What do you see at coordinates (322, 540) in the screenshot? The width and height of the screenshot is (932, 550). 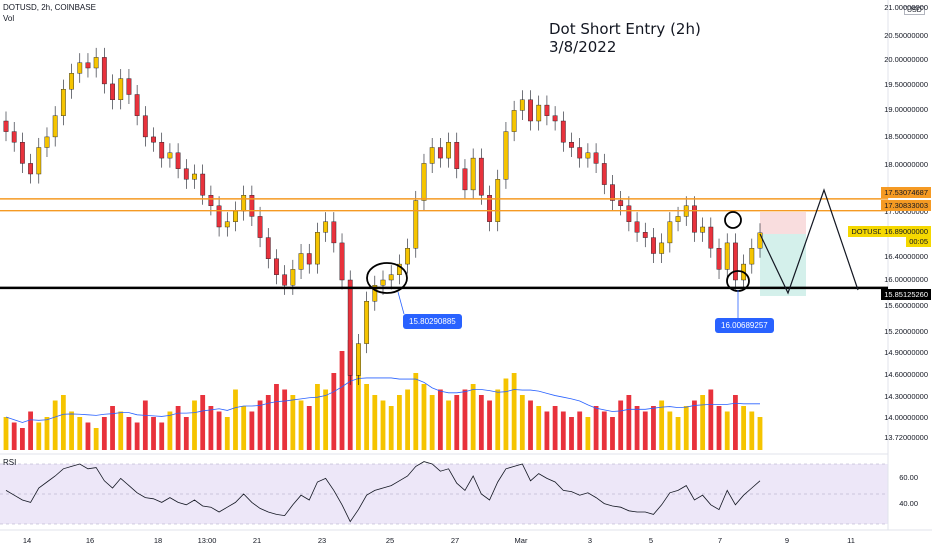 I see `time-tick-label: 23` at bounding box center [322, 540].